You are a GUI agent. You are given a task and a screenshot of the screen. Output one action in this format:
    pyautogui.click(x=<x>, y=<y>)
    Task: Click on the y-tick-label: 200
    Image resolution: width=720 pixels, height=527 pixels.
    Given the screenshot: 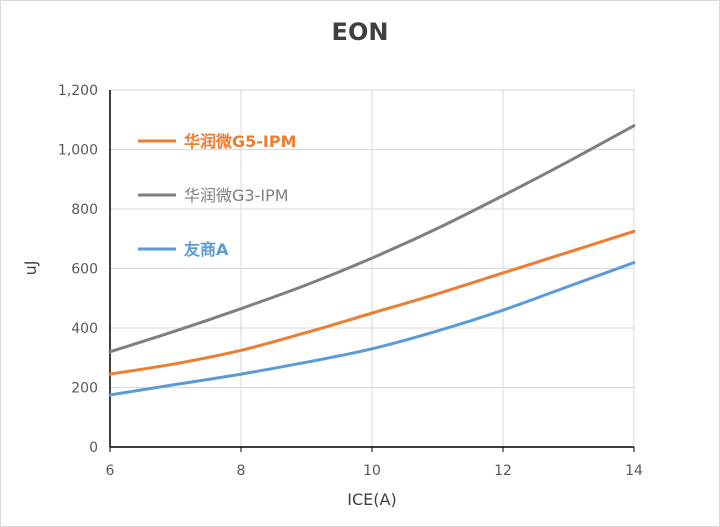 What is the action you would take?
    pyautogui.click(x=84, y=389)
    